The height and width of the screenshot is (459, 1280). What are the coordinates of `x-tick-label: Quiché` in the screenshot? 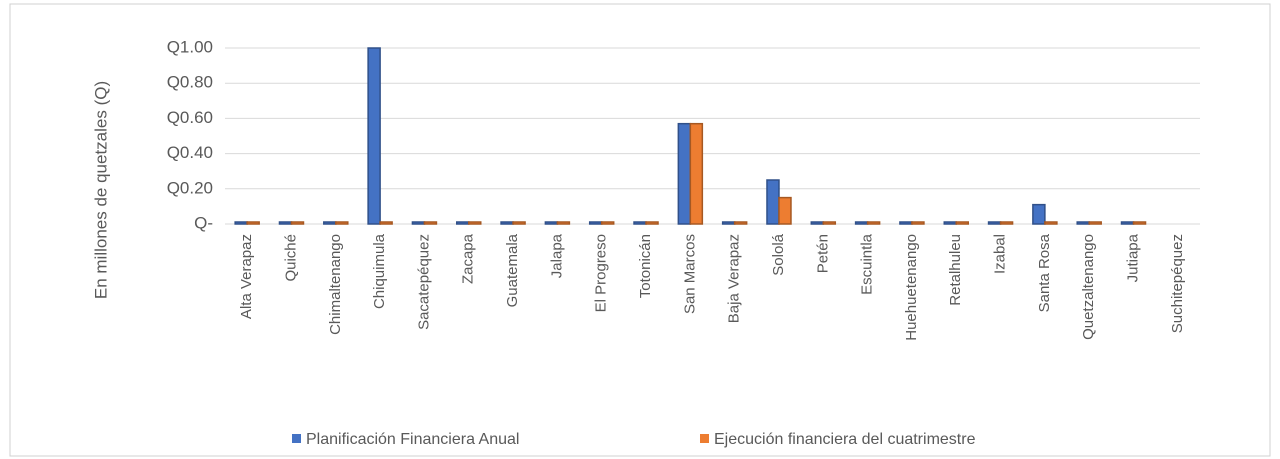 It's located at (290, 258).